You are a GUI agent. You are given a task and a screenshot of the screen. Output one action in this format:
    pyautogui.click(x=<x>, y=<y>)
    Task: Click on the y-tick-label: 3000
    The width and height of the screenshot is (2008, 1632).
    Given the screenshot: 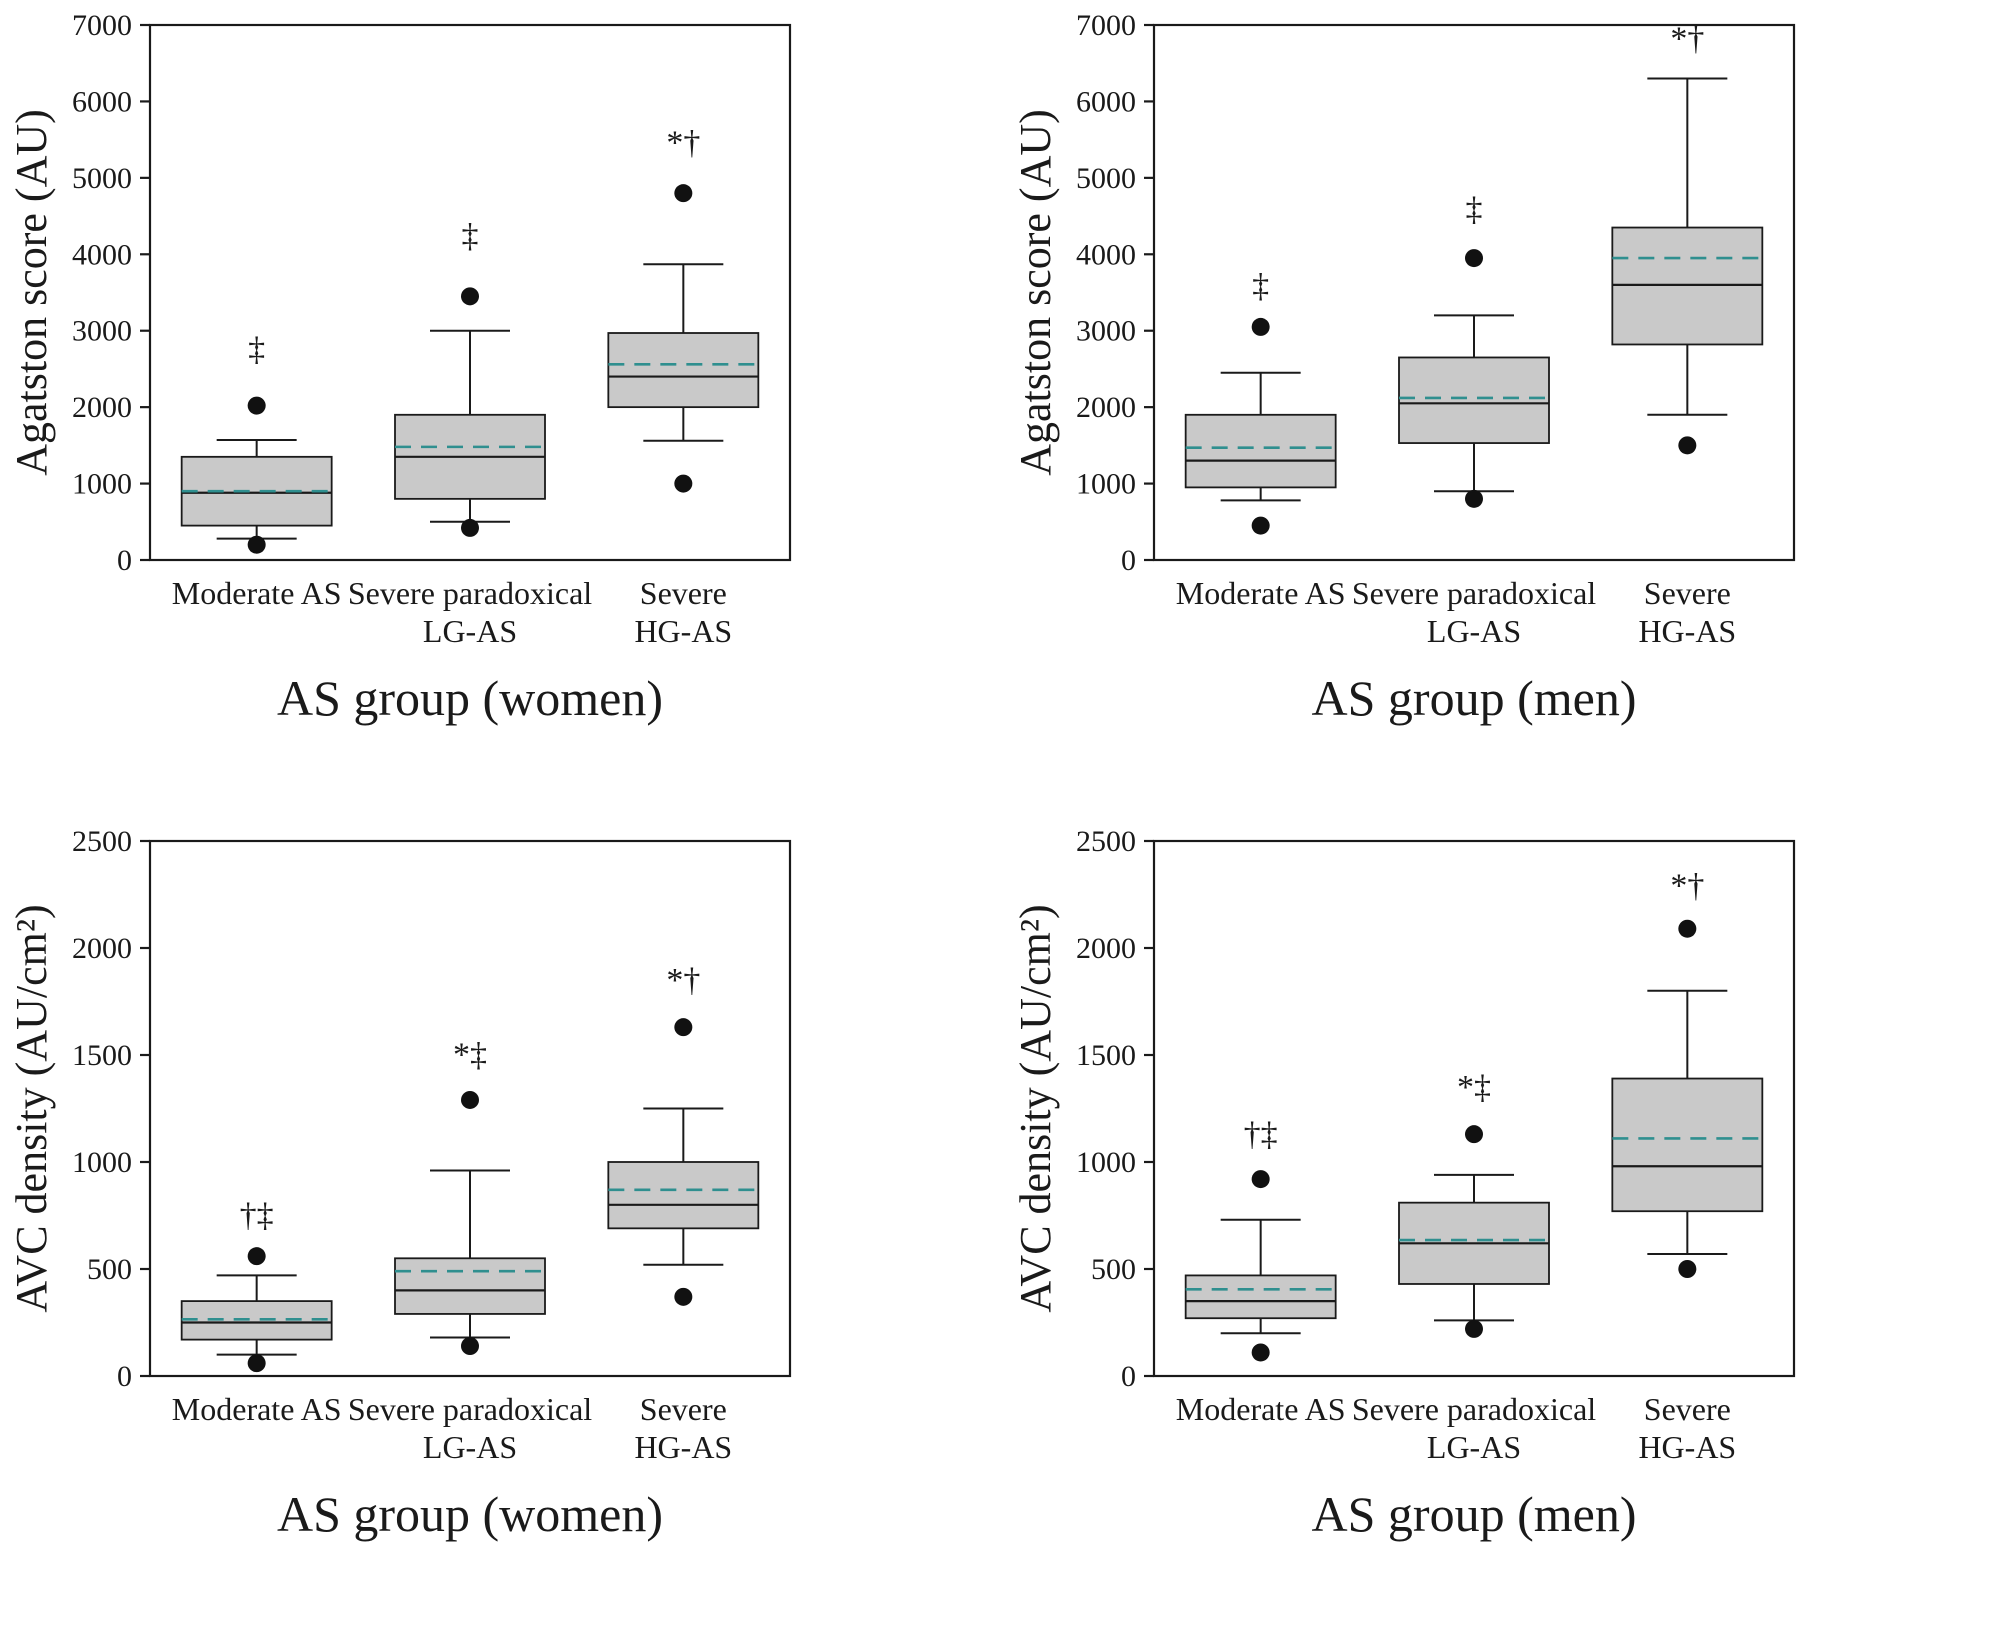 What is the action you would take?
    pyautogui.click(x=102, y=331)
    